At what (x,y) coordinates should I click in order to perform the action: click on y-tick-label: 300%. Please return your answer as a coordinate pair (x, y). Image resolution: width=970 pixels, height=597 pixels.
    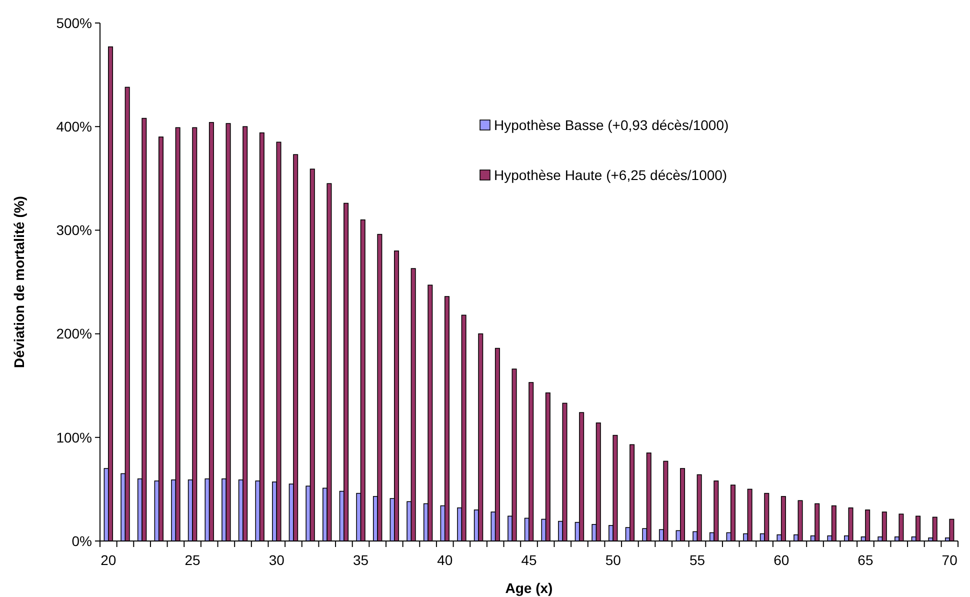
    Looking at the image, I should click on (74, 230).